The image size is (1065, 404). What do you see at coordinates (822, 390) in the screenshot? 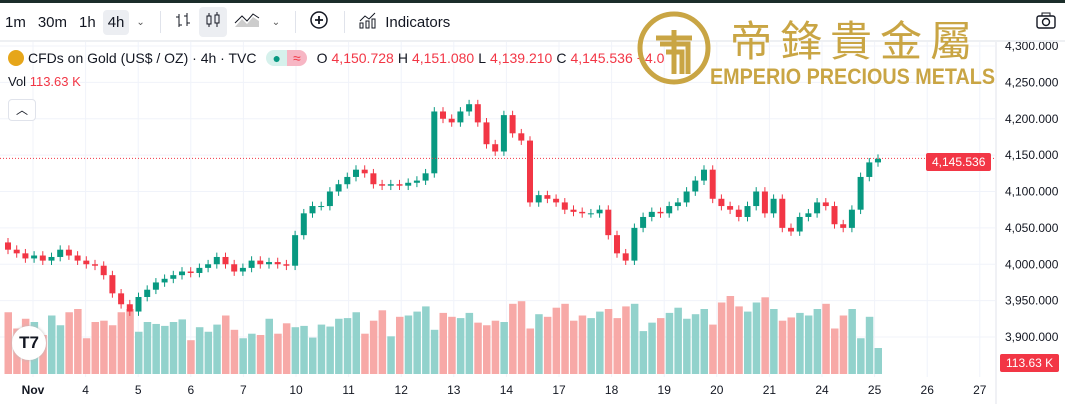
I see `x-tick-label: 24` at bounding box center [822, 390].